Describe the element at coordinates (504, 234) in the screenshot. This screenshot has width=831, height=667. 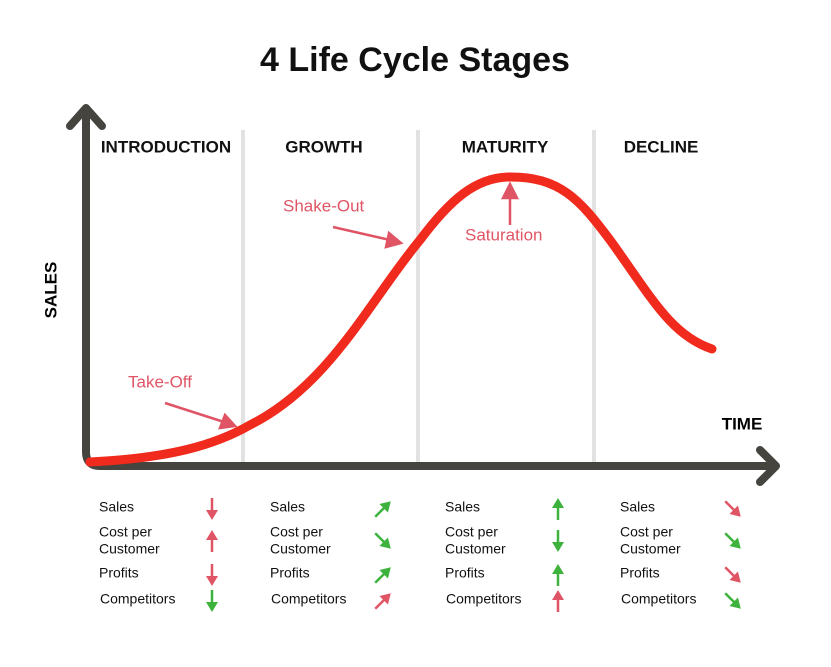
I see `annotation: Saturation` at that location.